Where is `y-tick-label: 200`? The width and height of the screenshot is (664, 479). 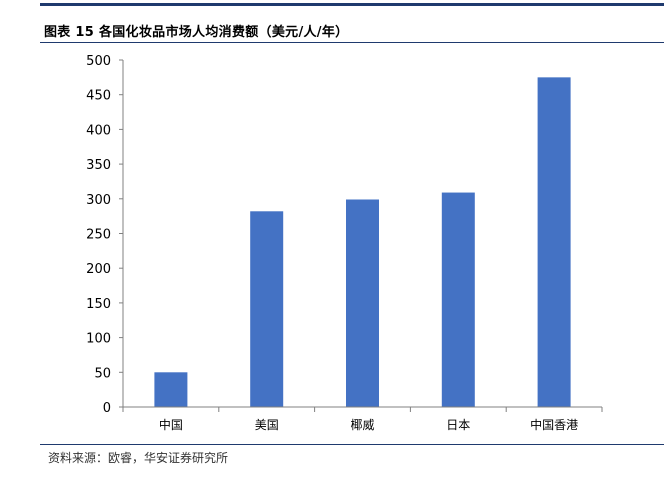 y-tick-label: 200 is located at coordinates (98, 269).